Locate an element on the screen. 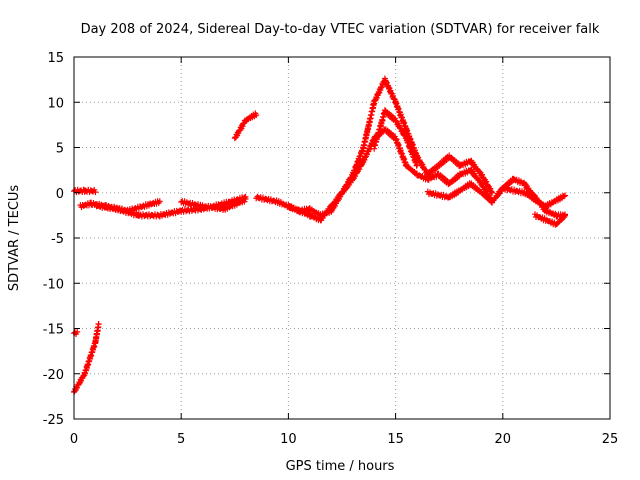 This screenshot has height=480, width=640. x-tick-label: 20 is located at coordinates (503, 439).